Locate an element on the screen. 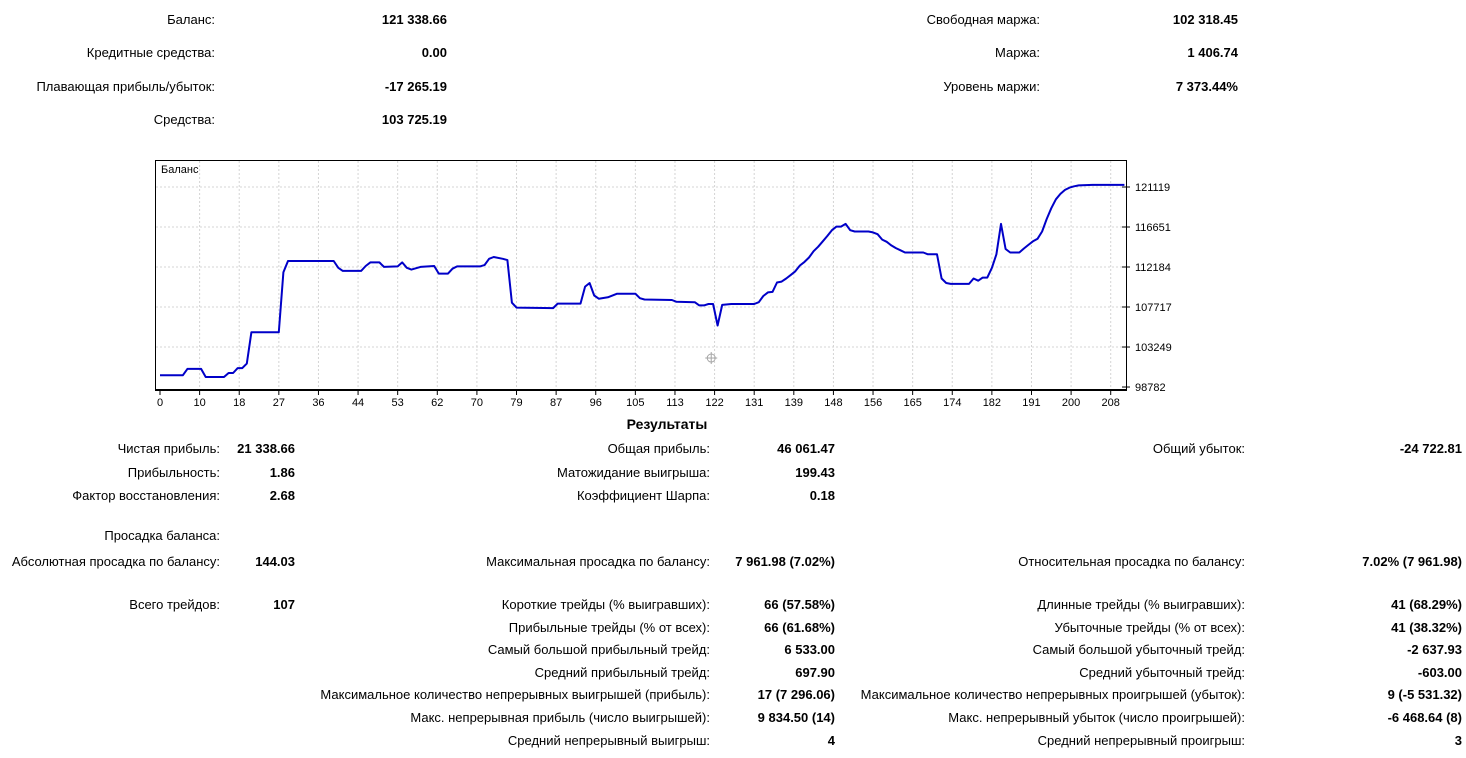 This screenshot has height=758, width=1466. result-row: Просадка баланса: is located at coordinates (731, 541).